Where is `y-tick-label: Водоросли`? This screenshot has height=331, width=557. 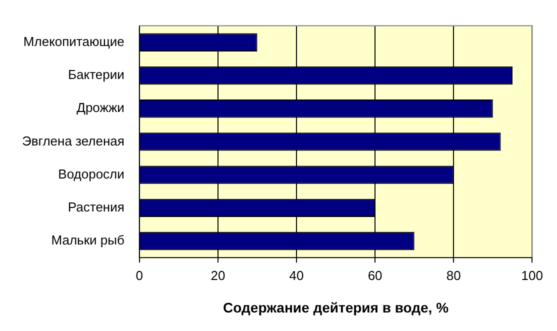
y-tick-label: Водоросли is located at coordinates (91, 174).